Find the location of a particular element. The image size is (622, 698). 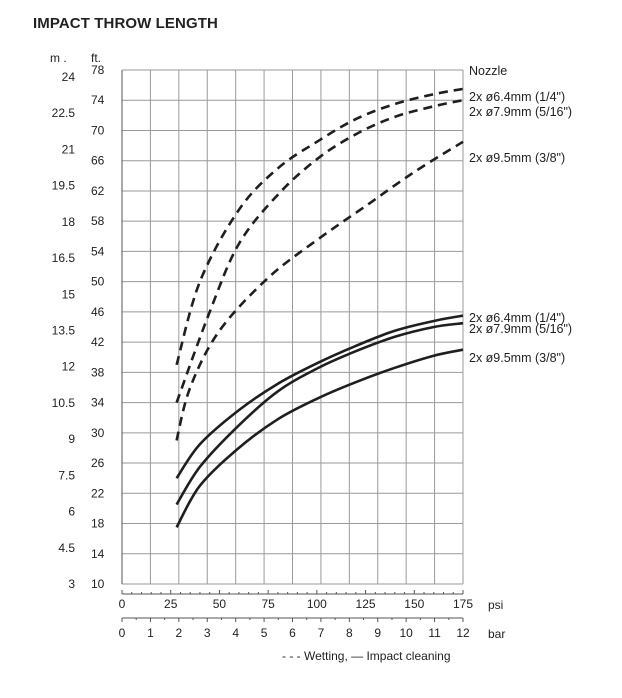

y-tick-label-ft: 38 is located at coordinates (98, 372).